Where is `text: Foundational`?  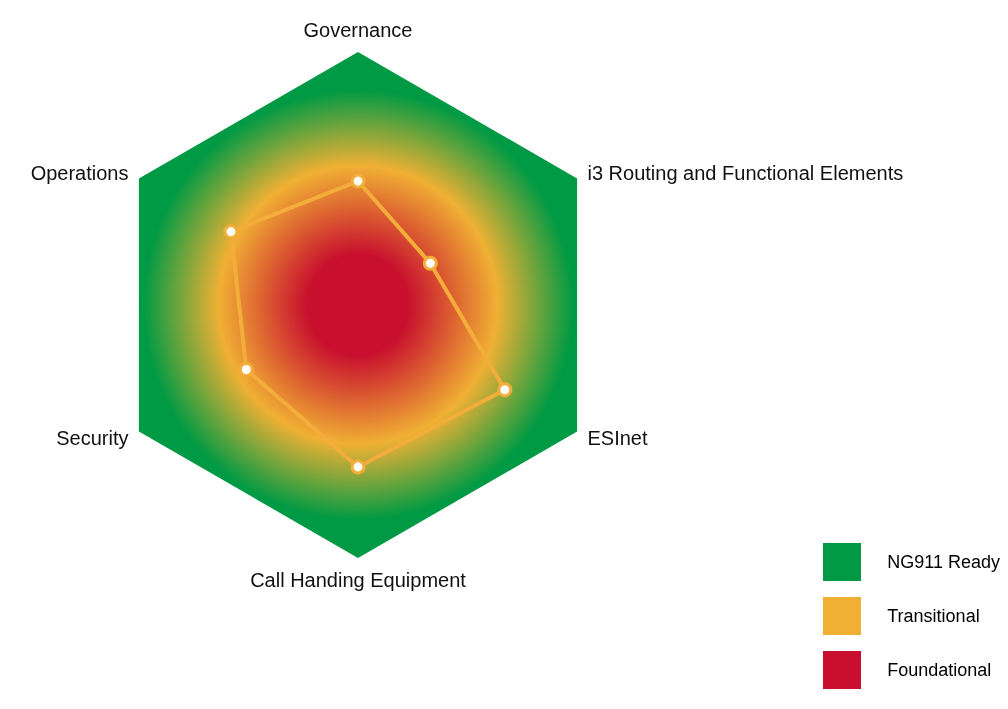 text: Foundational is located at coordinates (939, 669).